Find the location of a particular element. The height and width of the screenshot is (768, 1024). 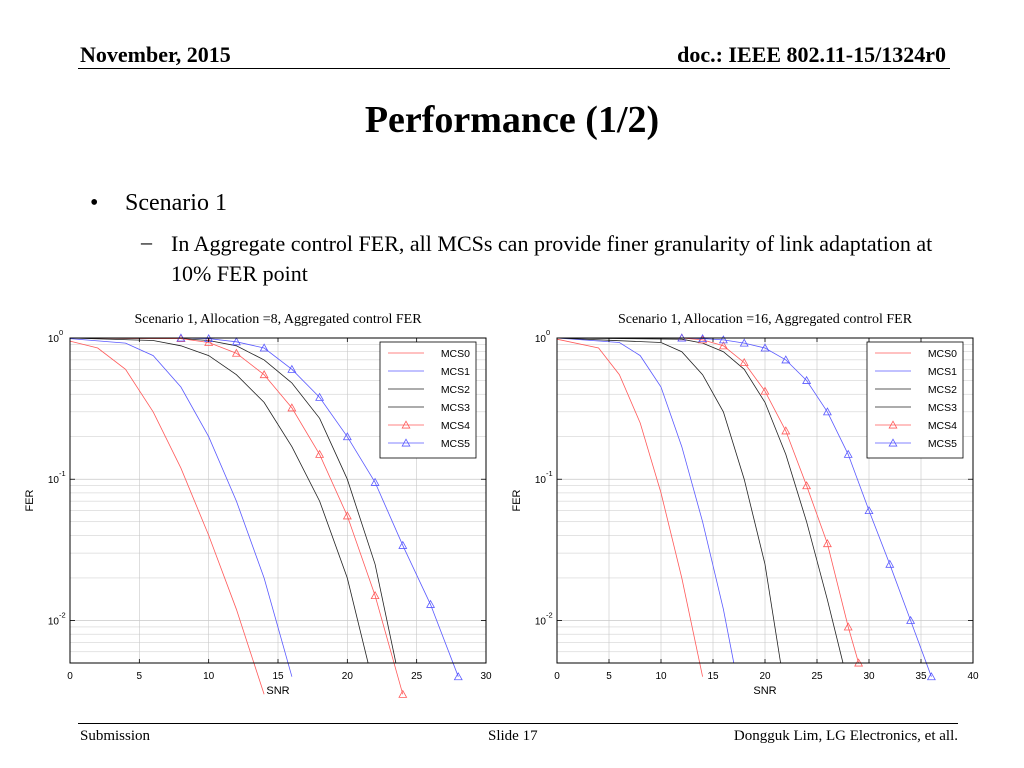

slide-title: Performance (1/2) is located at coordinates (512, 120).